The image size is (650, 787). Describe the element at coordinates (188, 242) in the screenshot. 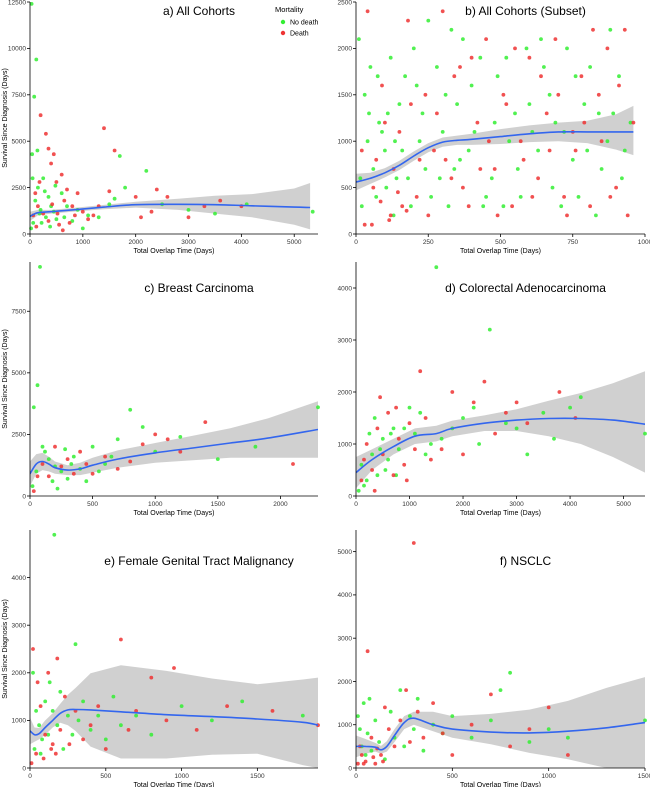

I see `x-tick-label: 3000` at that location.